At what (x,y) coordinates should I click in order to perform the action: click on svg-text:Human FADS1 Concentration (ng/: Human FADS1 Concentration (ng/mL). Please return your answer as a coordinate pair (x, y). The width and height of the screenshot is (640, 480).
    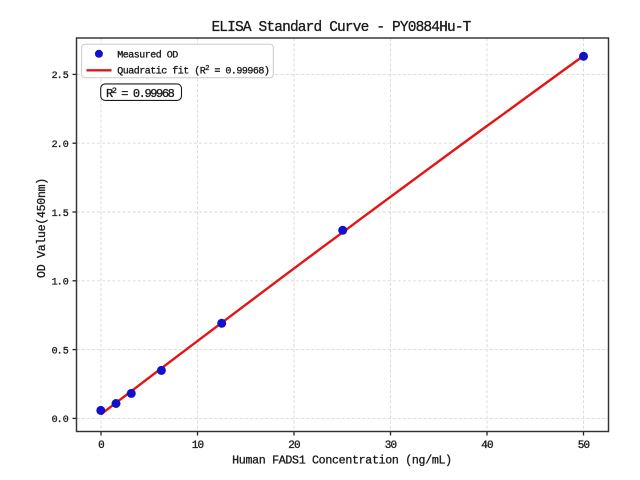
    Looking at the image, I should click on (342, 461).